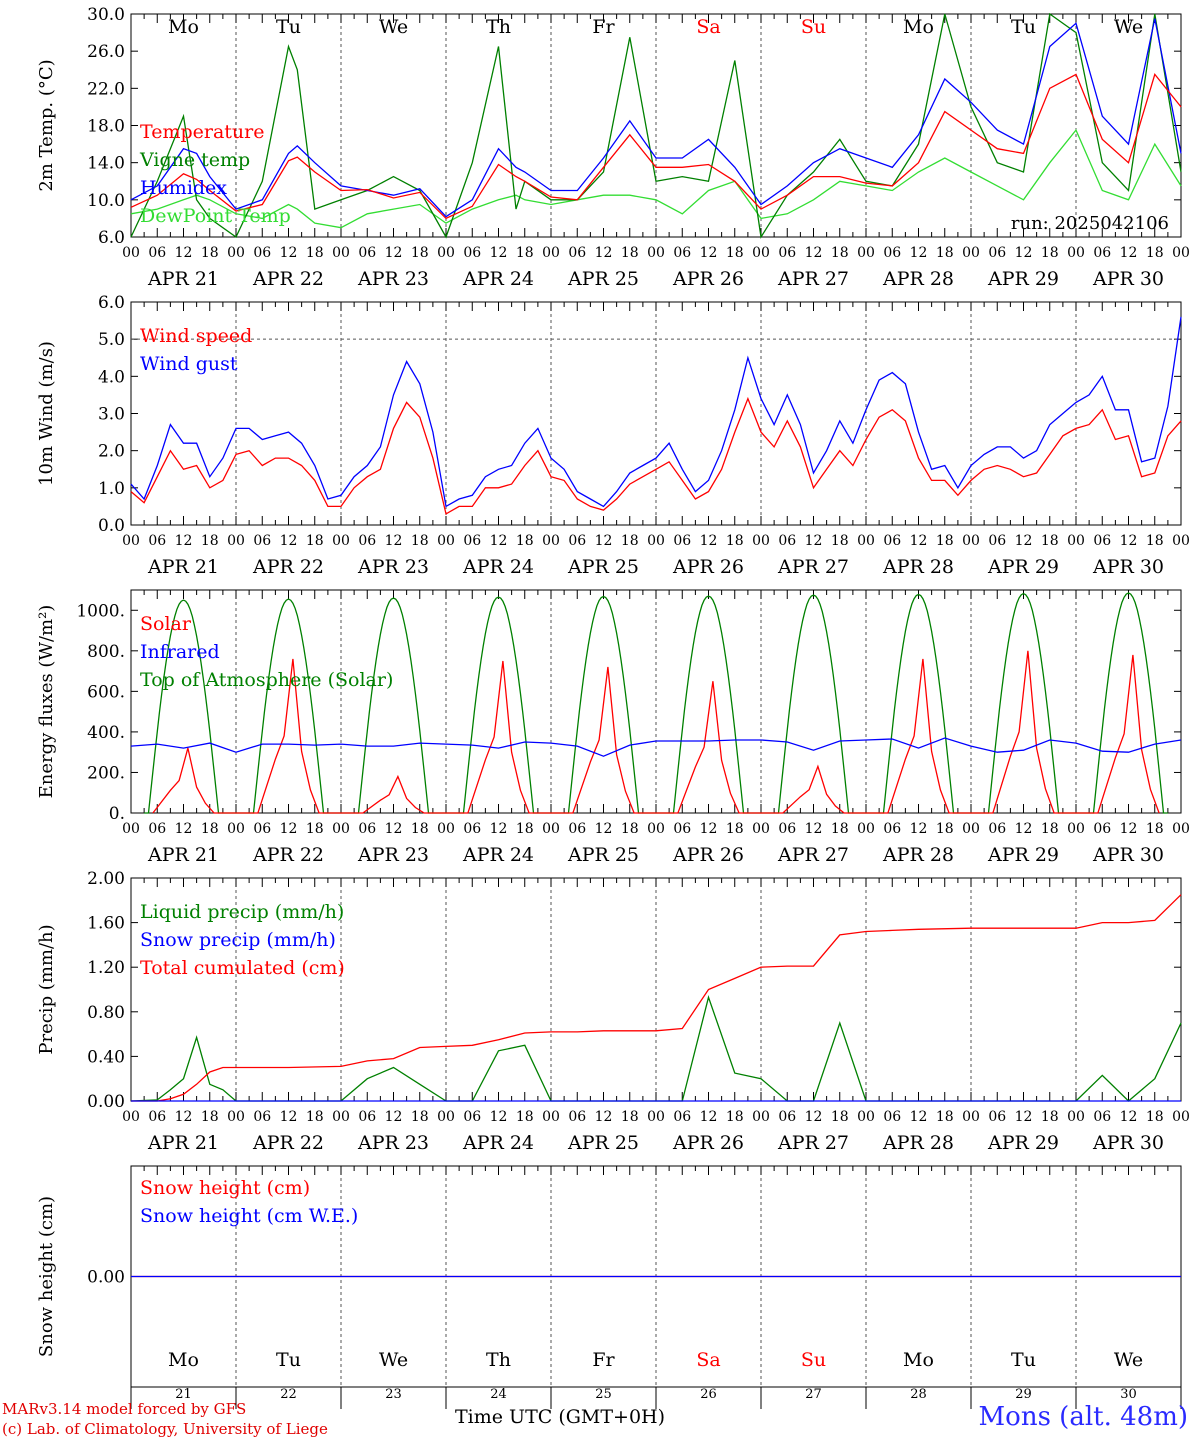 This screenshot has height=1440, width=1194. I want to click on y-tick-label: 26.0, so click(106, 52).